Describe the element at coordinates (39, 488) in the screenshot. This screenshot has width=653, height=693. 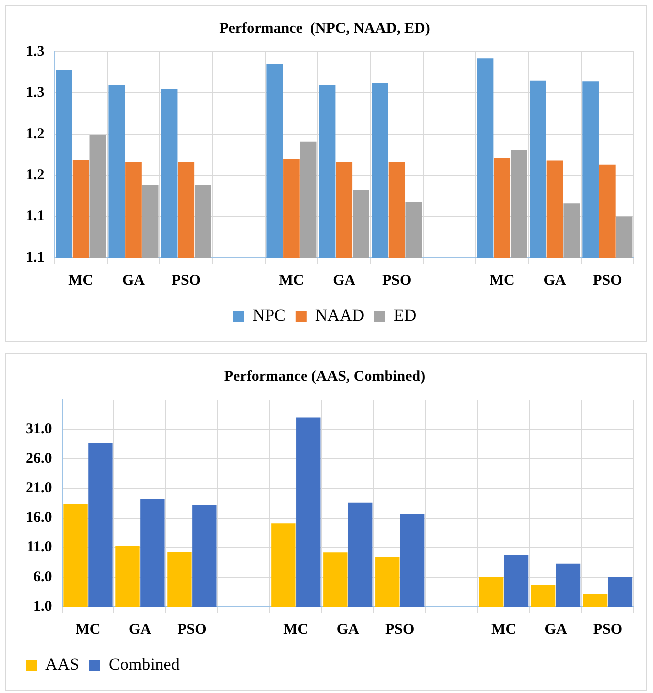
I see `y-tick-label: 21.0` at that location.